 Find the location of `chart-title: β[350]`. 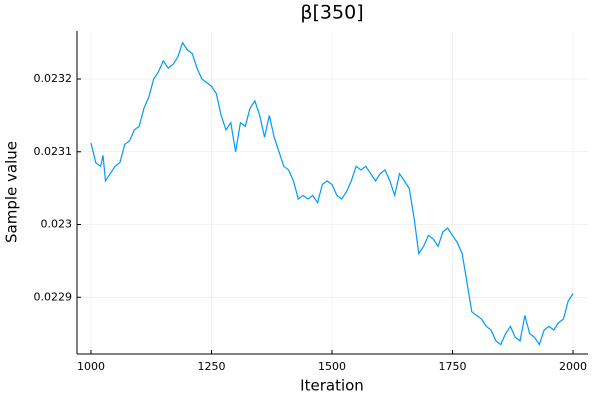

chart-title: β[350] is located at coordinates (331, 13).